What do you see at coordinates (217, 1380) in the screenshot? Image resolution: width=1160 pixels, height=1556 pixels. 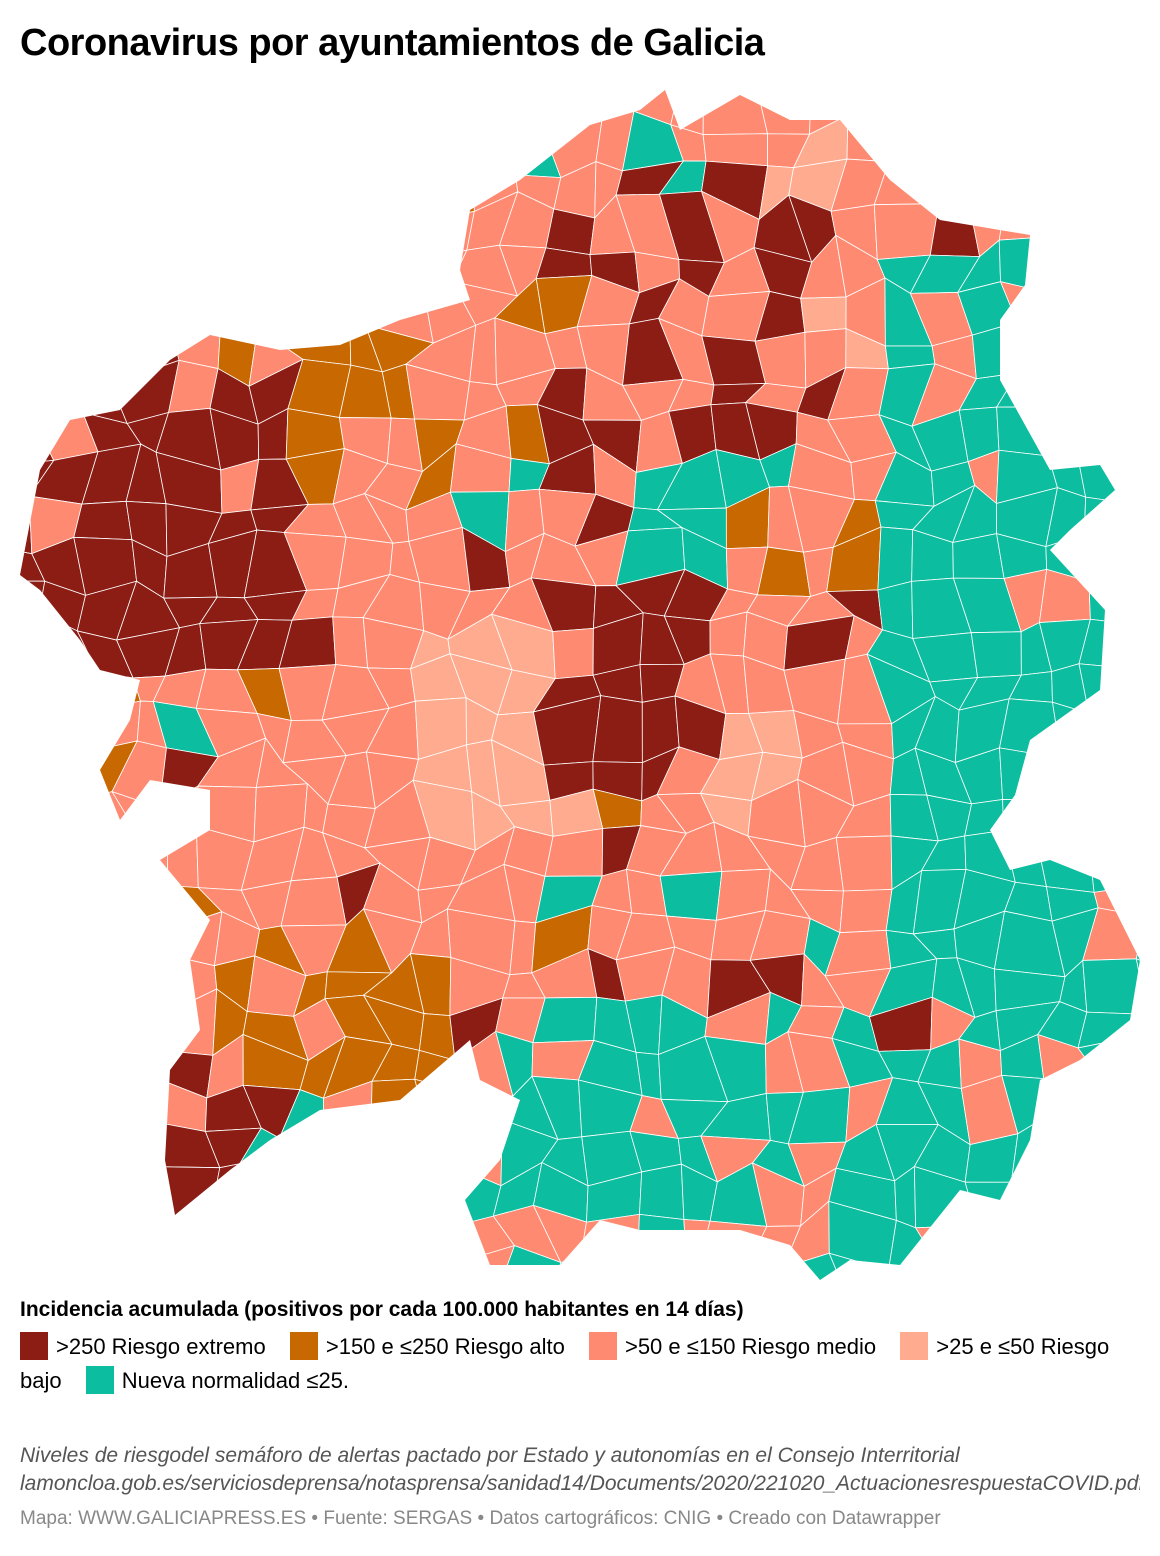 I see `legend-item: Nueva normalidad ≤25.` at bounding box center [217, 1380].